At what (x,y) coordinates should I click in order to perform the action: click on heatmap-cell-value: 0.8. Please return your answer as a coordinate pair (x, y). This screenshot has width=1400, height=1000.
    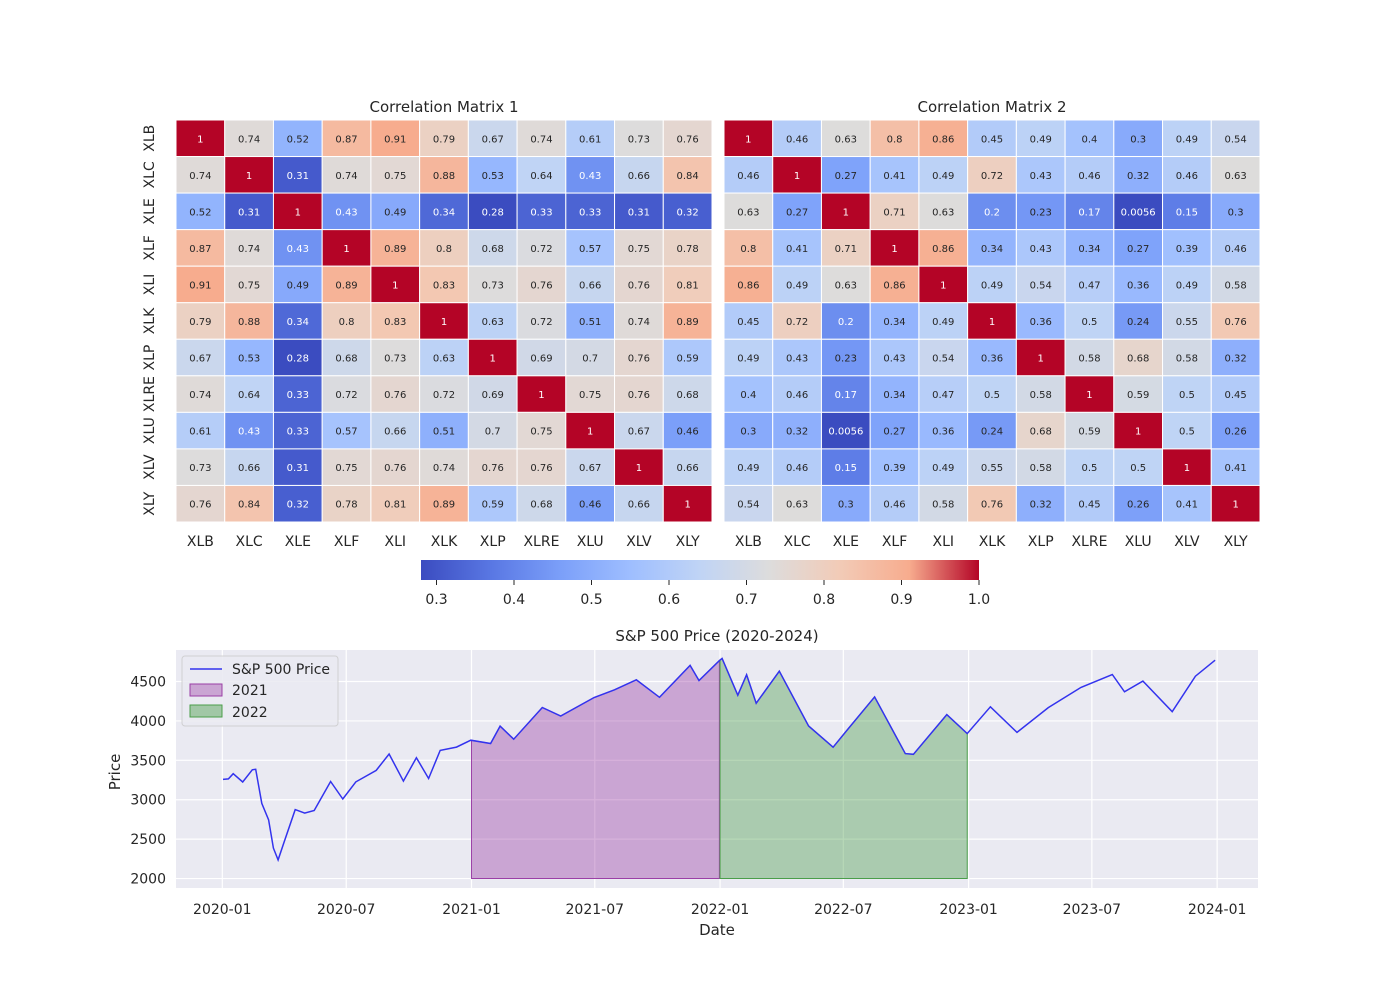
    Looking at the image, I should click on (748, 249).